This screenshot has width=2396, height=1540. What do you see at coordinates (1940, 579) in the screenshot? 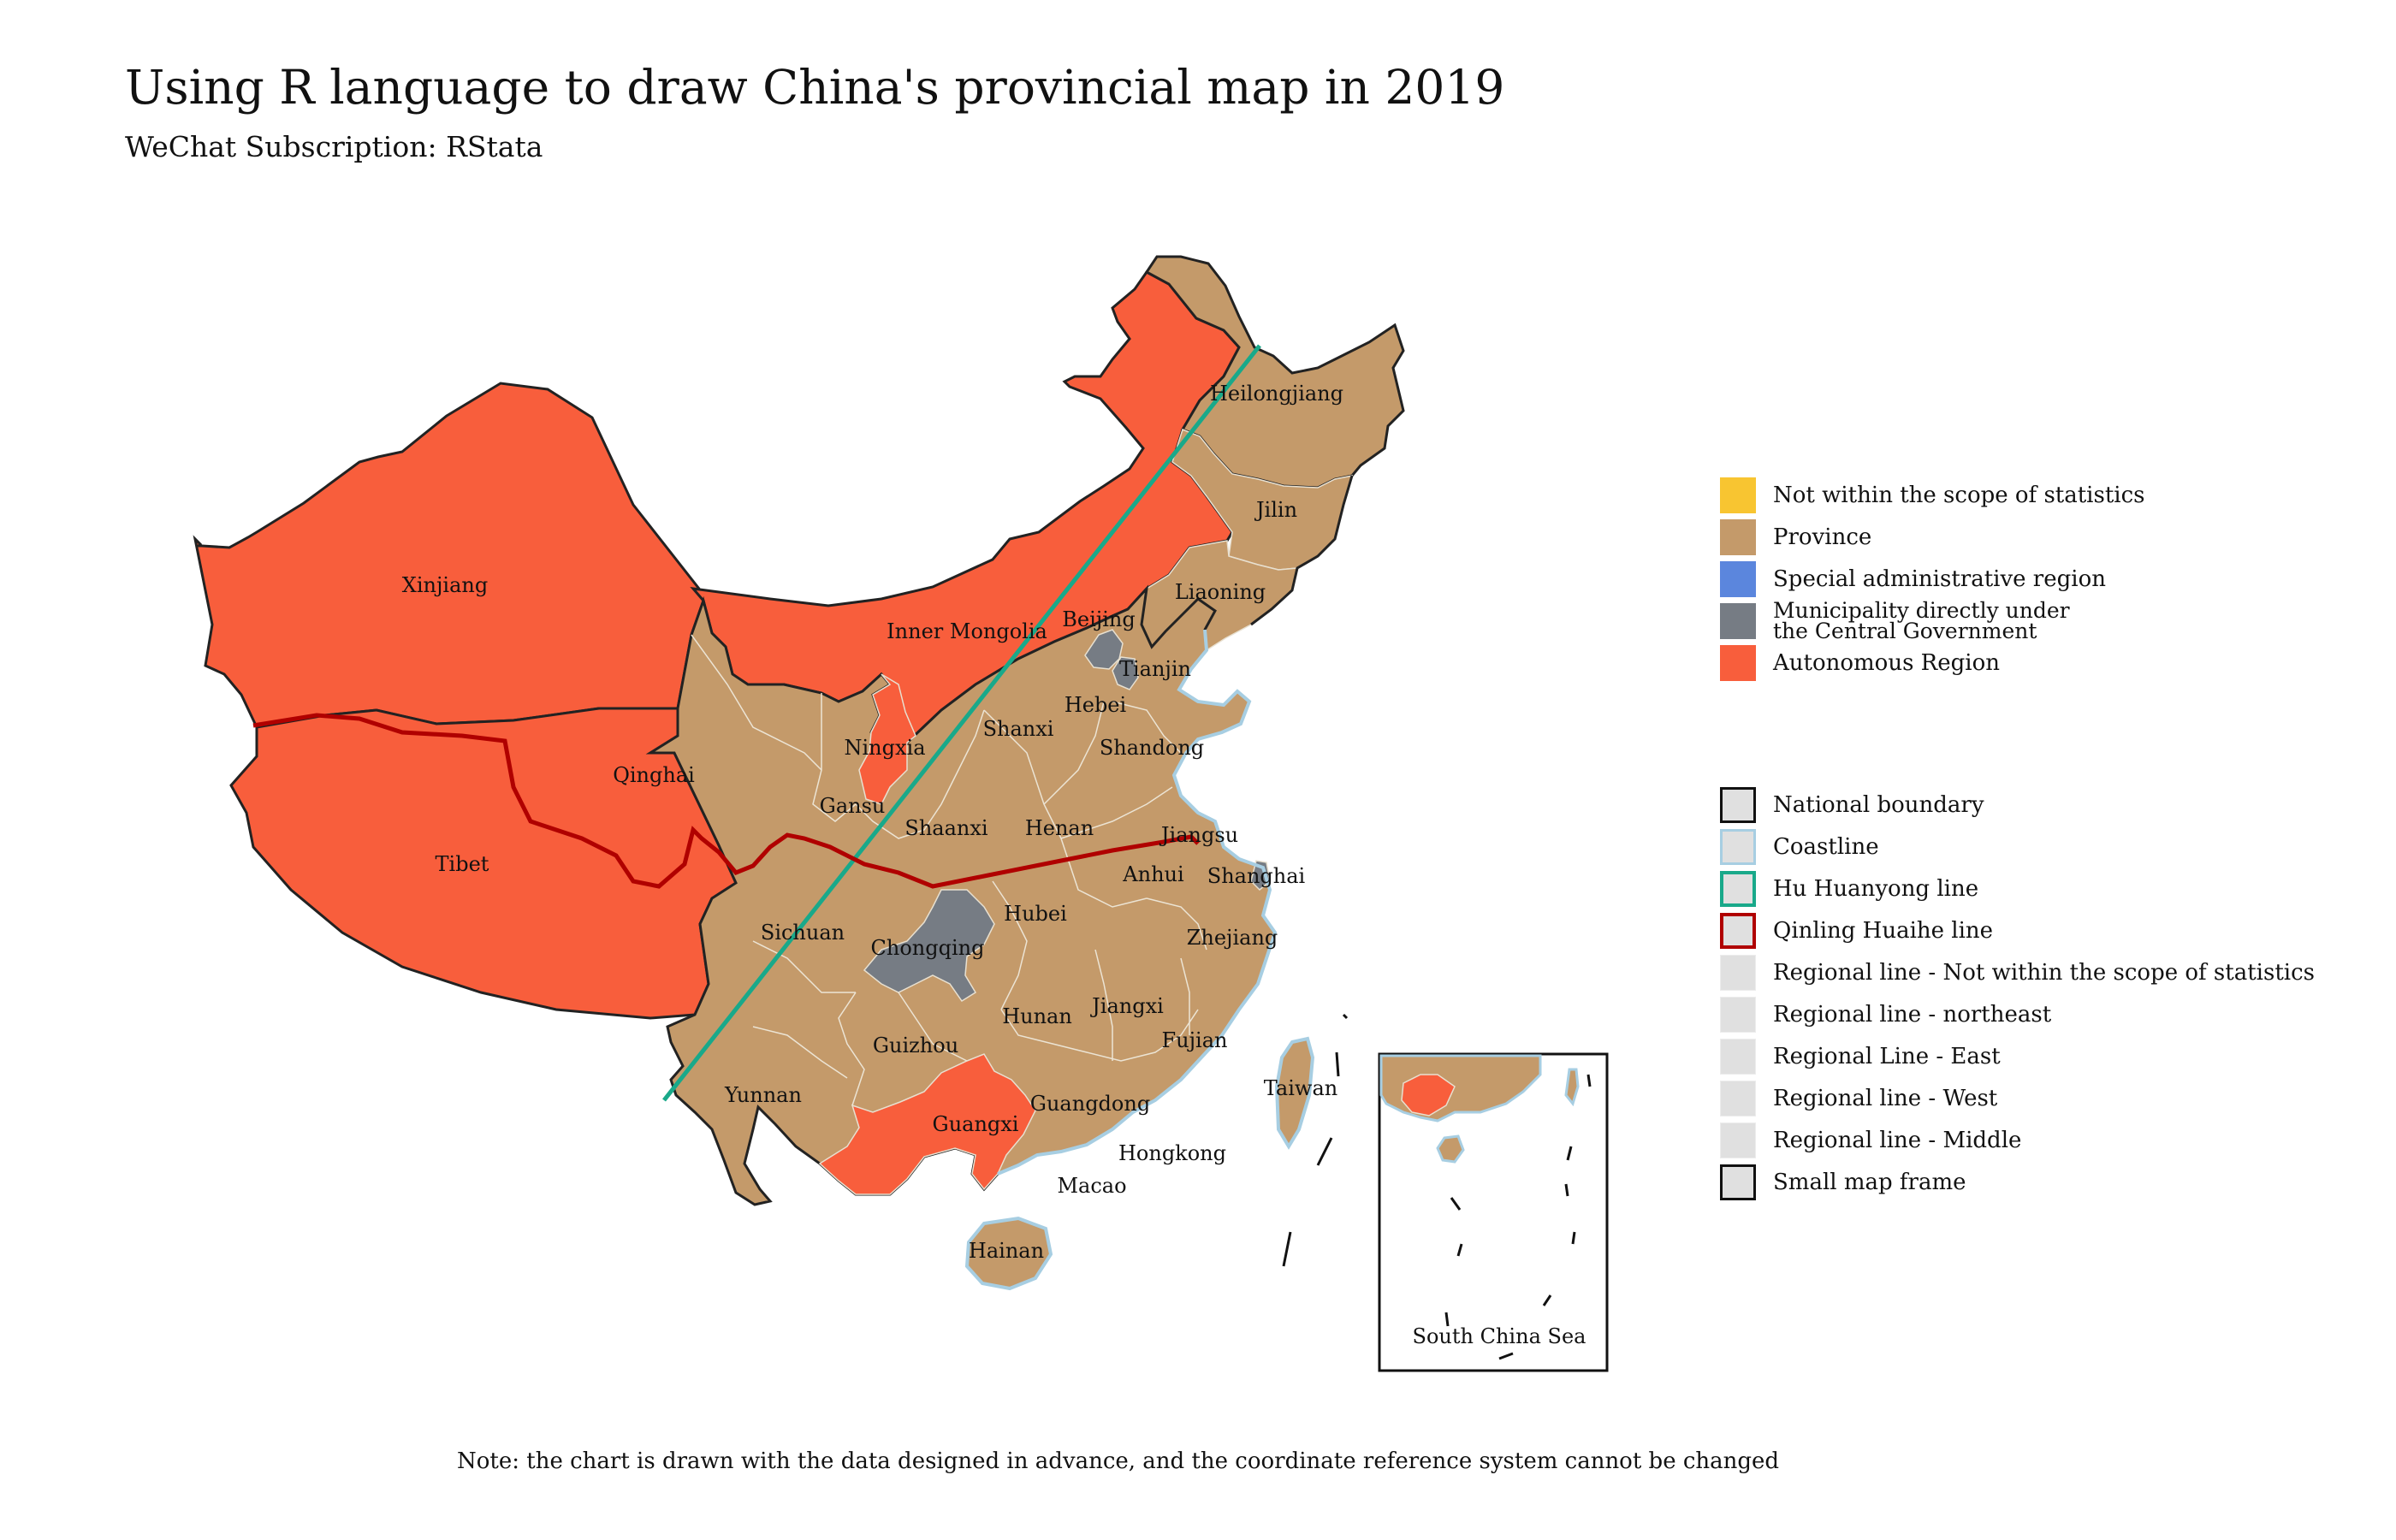
I see `legend-label: Special administrative region` at bounding box center [1940, 579].